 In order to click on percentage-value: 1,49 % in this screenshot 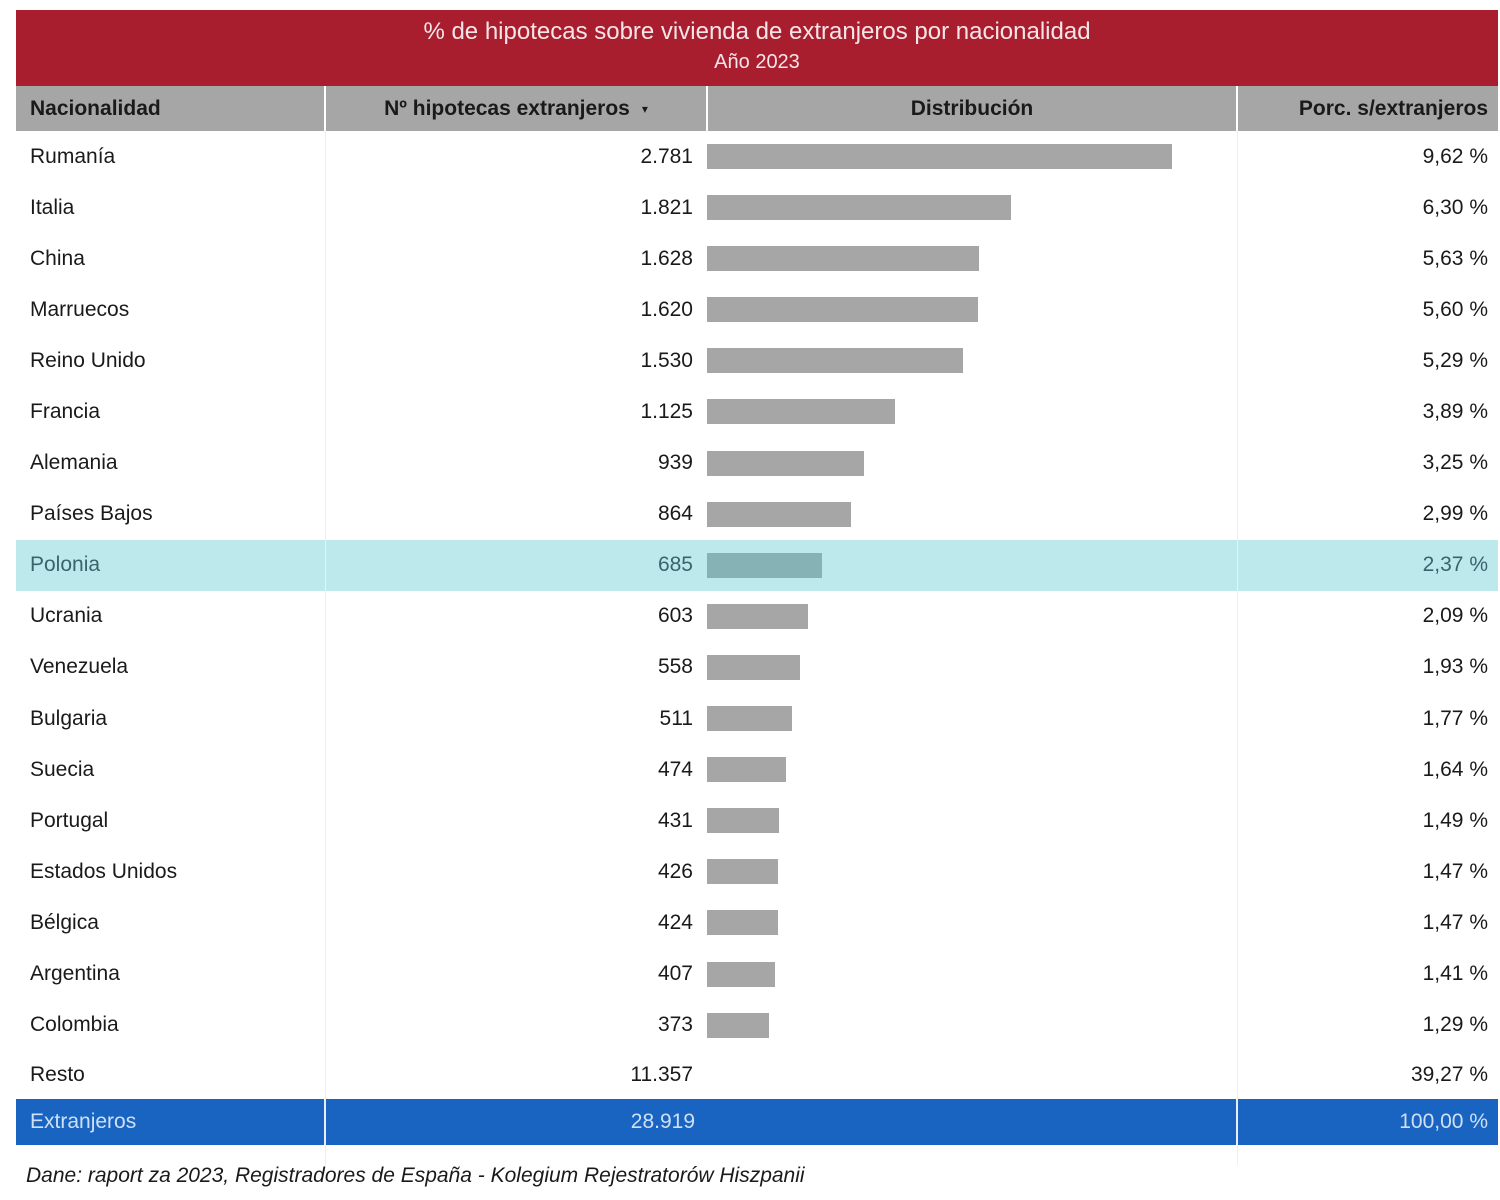, I will do `click(1367, 821)`.